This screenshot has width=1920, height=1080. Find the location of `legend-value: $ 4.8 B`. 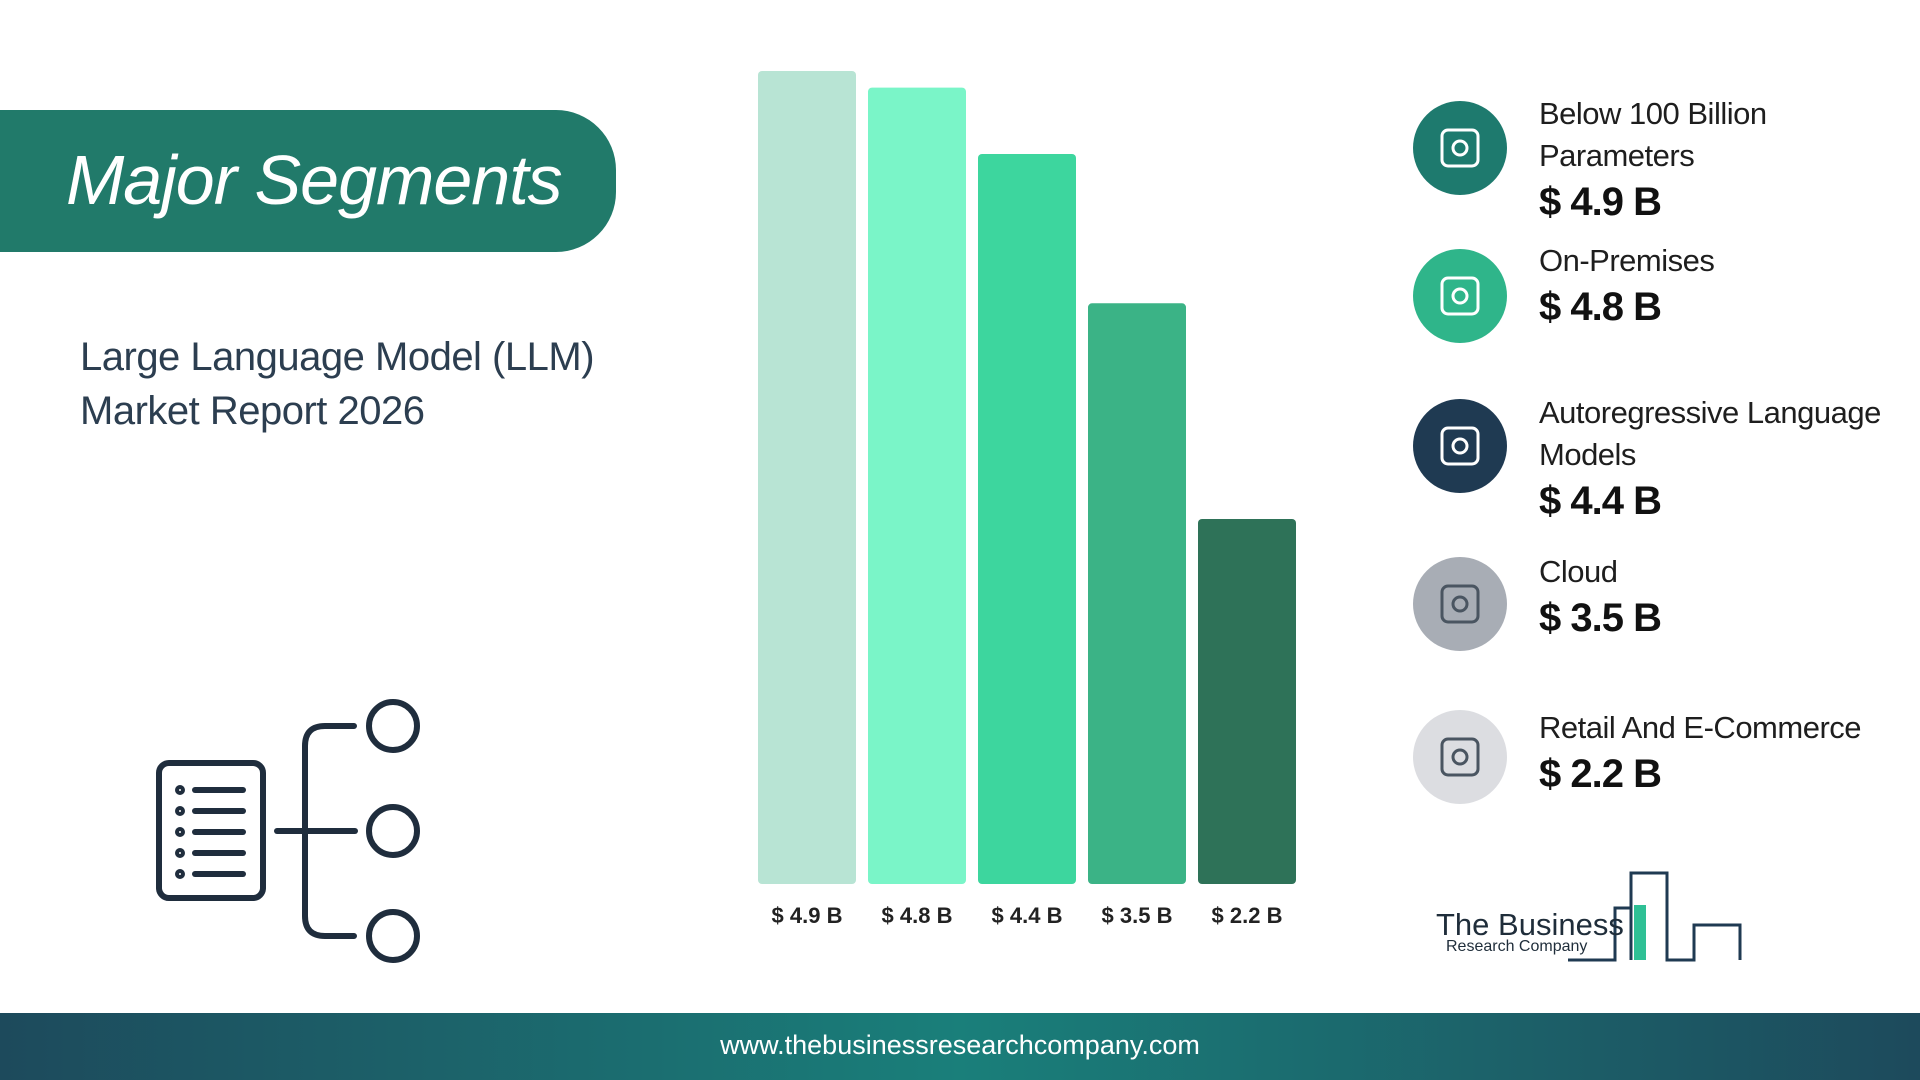

legend-value: $ 4.8 B is located at coordinates (1600, 307).